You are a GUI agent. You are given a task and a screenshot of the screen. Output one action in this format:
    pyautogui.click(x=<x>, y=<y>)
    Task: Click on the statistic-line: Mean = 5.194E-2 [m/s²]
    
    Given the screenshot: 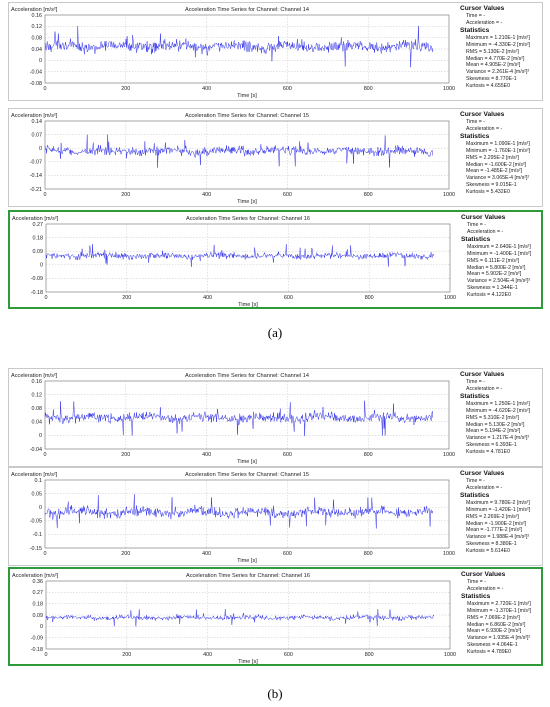 What is the action you would take?
    pyautogui.click(x=493, y=431)
    